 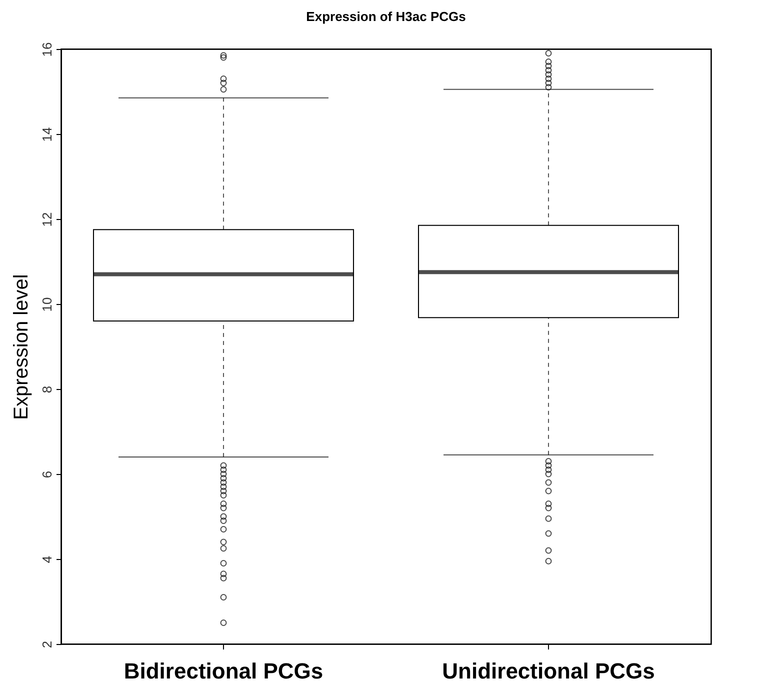 I want to click on y-tick-label: 10, so click(x=47, y=304).